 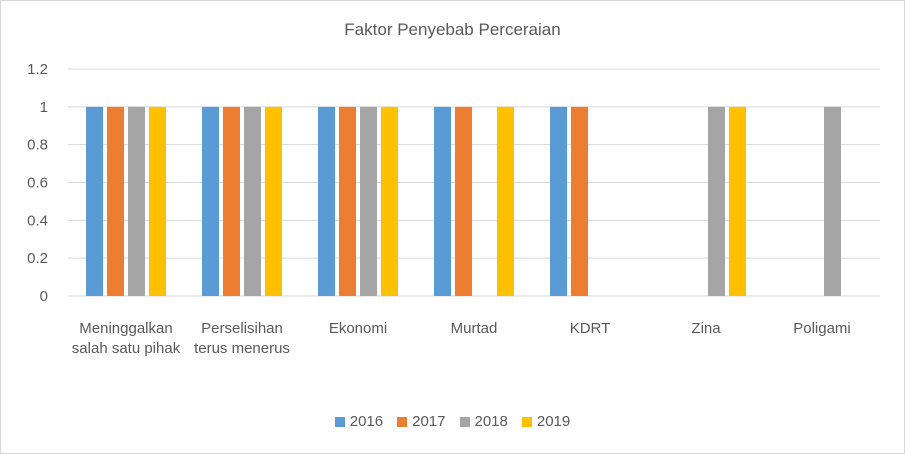 I want to click on legend-item: 2016, so click(x=359, y=421).